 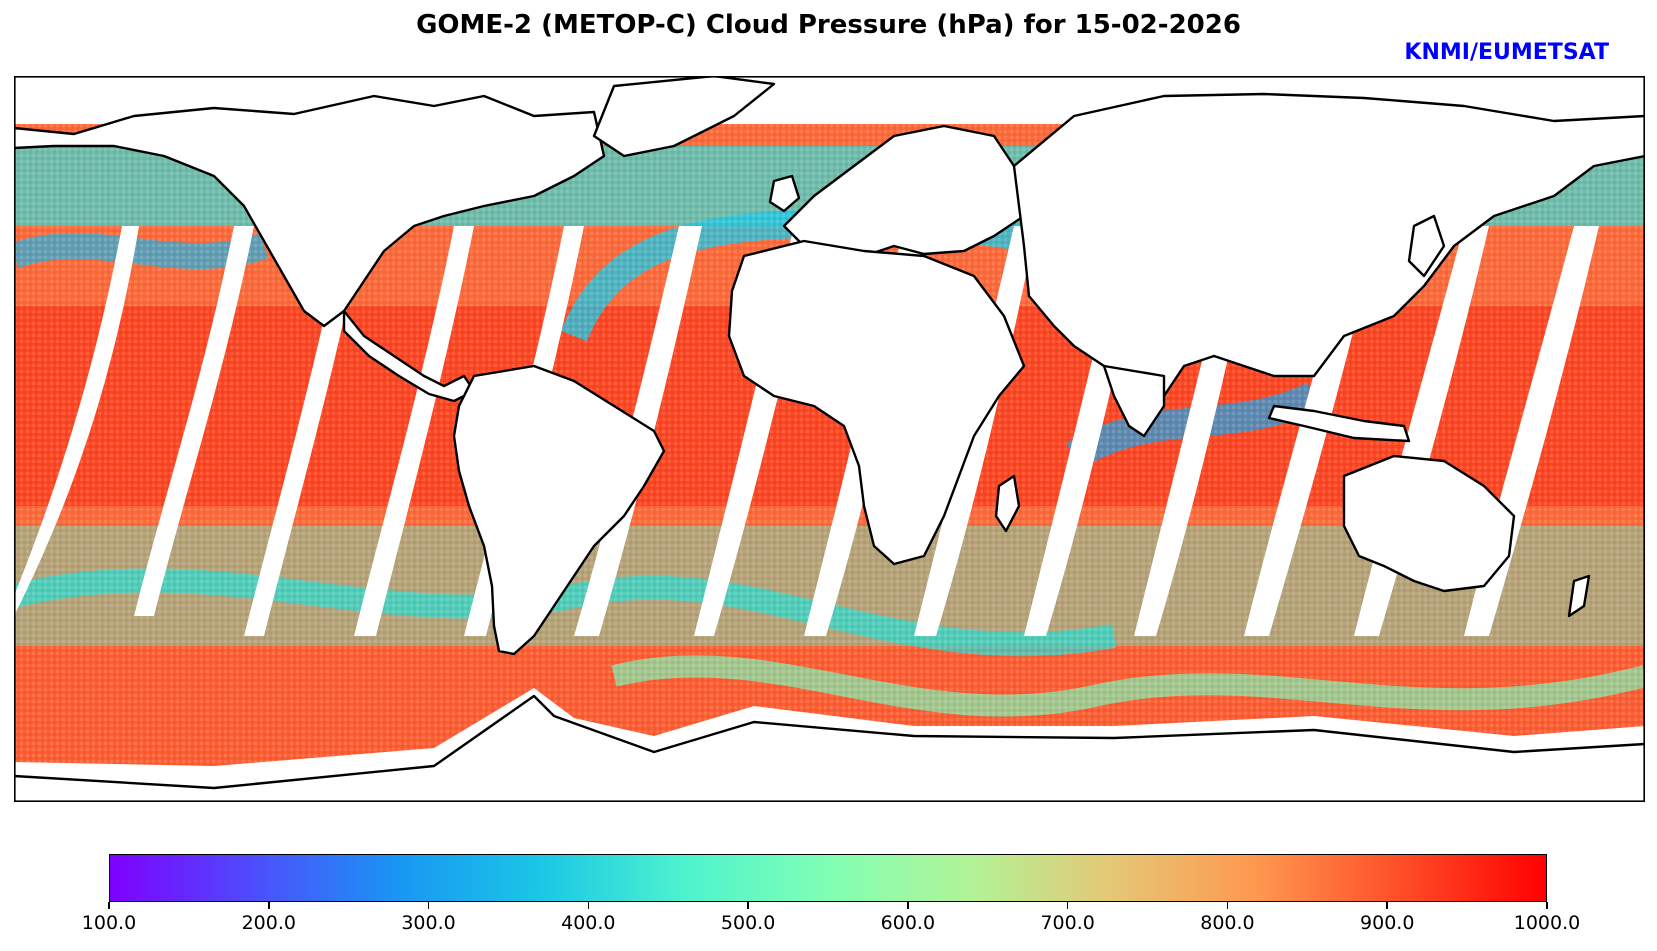 I want to click on colorbar-tick-label: 500.0, so click(x=748, y=923).